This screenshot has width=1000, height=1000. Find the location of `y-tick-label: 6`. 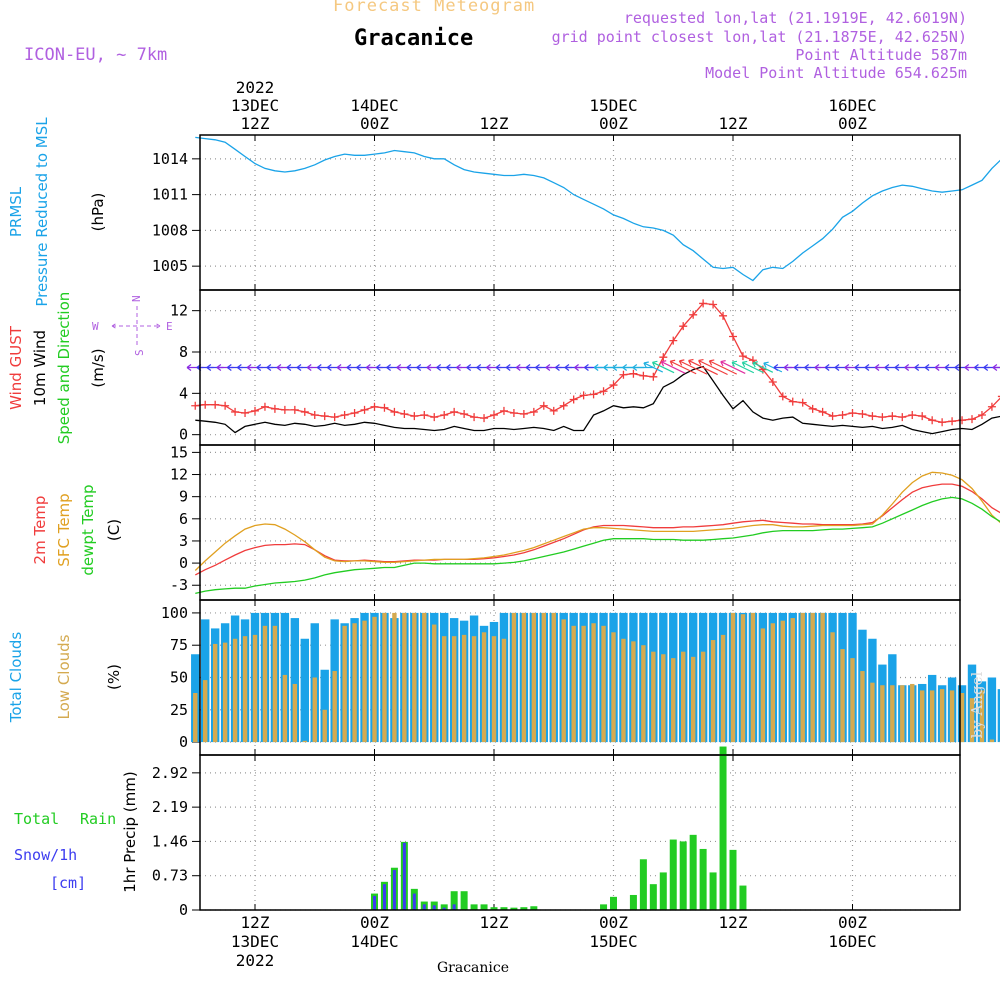

y-tick-label: 6 is located at coordinates (183, 519).